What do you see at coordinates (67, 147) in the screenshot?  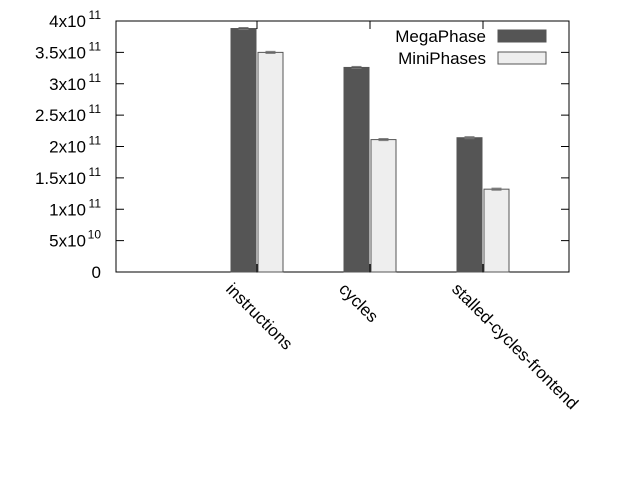 I see `y-tick-mantissa: 2x10` at bounding box center [67, 147].